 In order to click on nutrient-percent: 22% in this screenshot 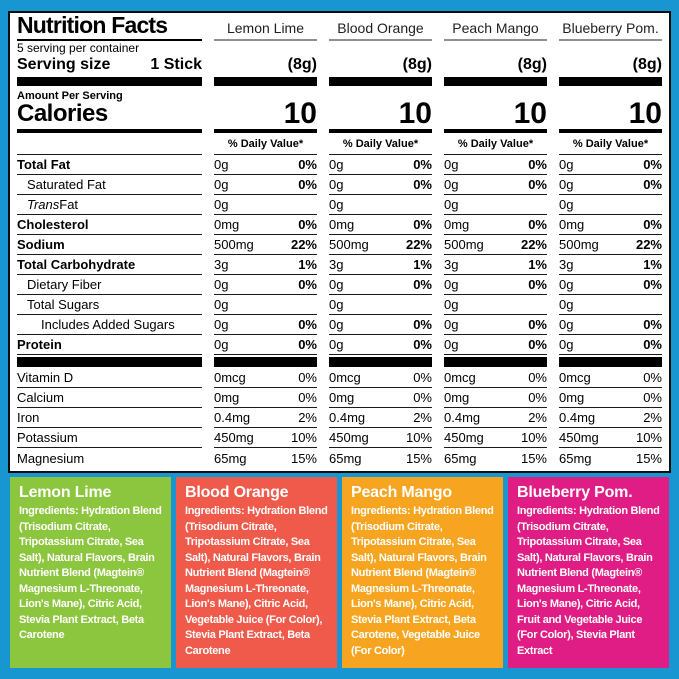, I will do `click(418, 244)`.